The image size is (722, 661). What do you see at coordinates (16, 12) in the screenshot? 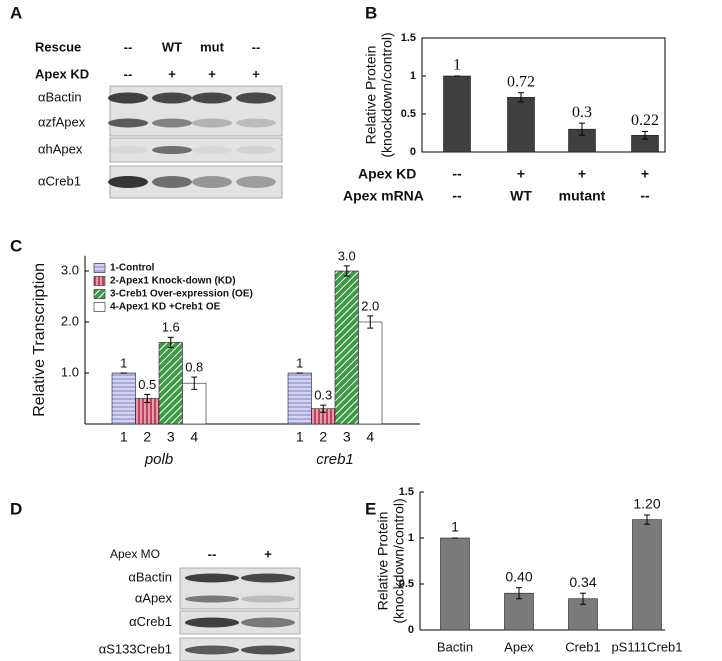
I see `panel-letter: A` at bounding box center [16, 12].